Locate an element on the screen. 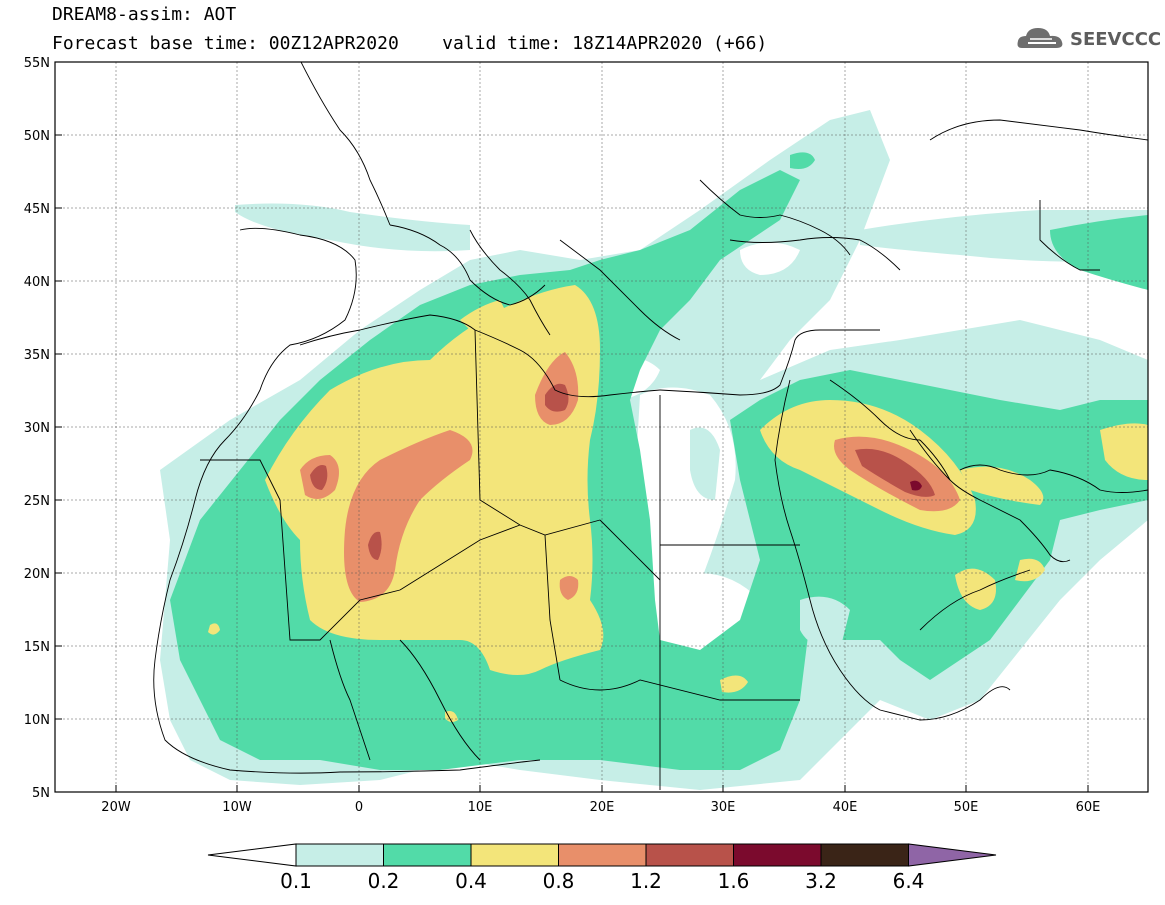  lat-label: 15N is located at coordinates (37, 647).